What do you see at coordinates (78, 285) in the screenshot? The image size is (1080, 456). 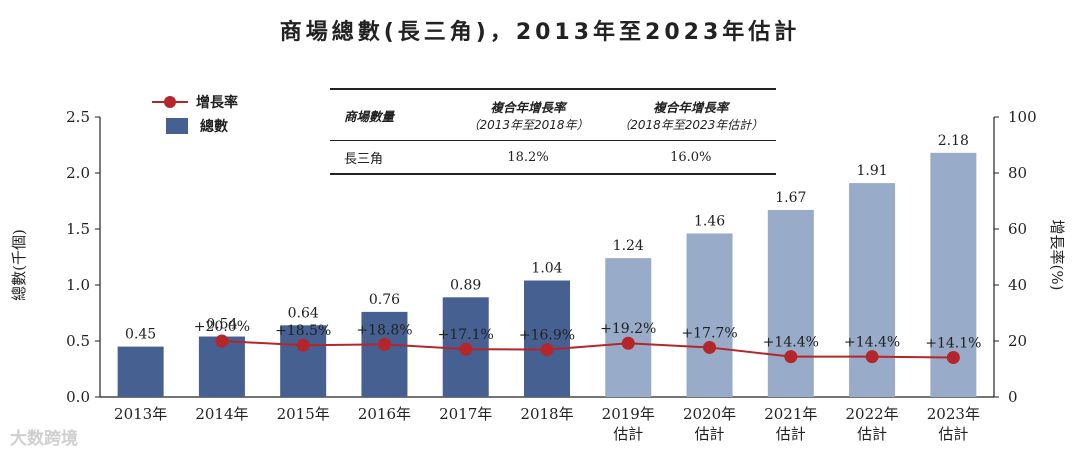 I see `y-tick-label-left: 1.0` at bounding box center [78, 285].